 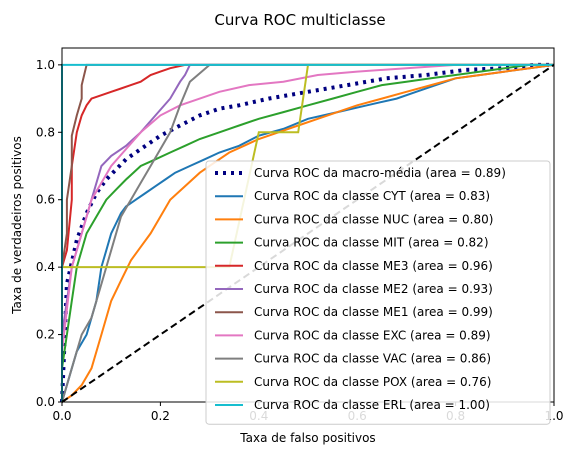 I want to click on y-axis-label: Taxa de verdadeiros positivos, so click(x=17, y=225).